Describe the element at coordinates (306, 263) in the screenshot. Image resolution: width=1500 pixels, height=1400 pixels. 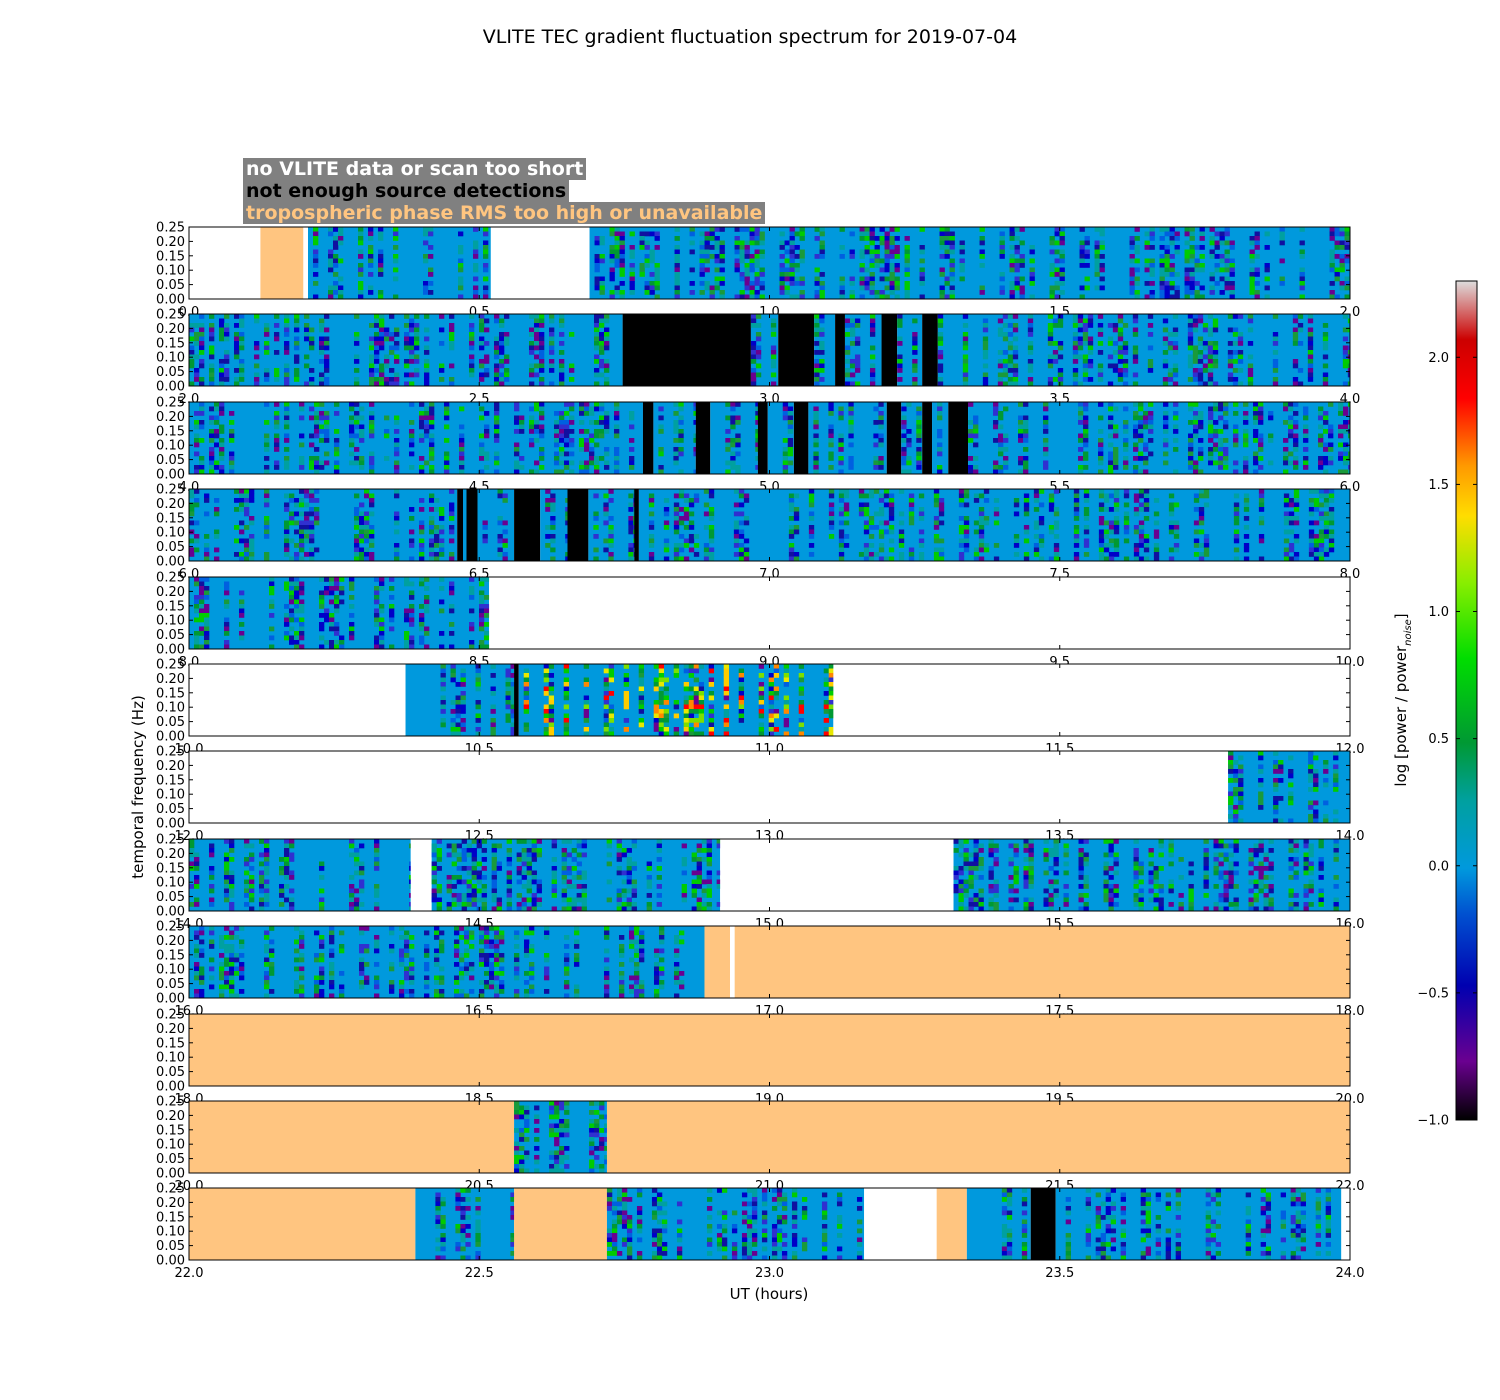
I see `segment-no-data` at that location.